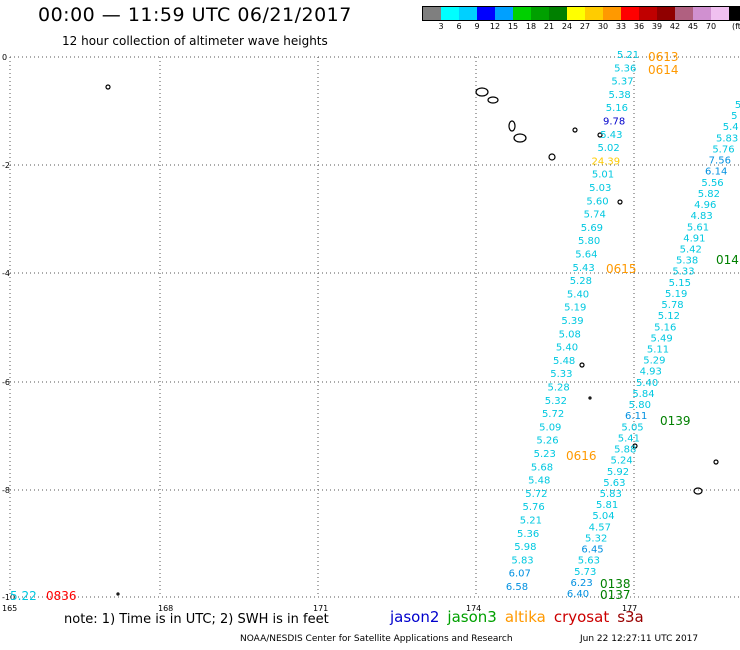 The width and height of the screenshot is (740, 650). What do you see at coordinates (4, 57) in the screenshot?
I see `lat-label: 0` at bounding box center [4, 57].